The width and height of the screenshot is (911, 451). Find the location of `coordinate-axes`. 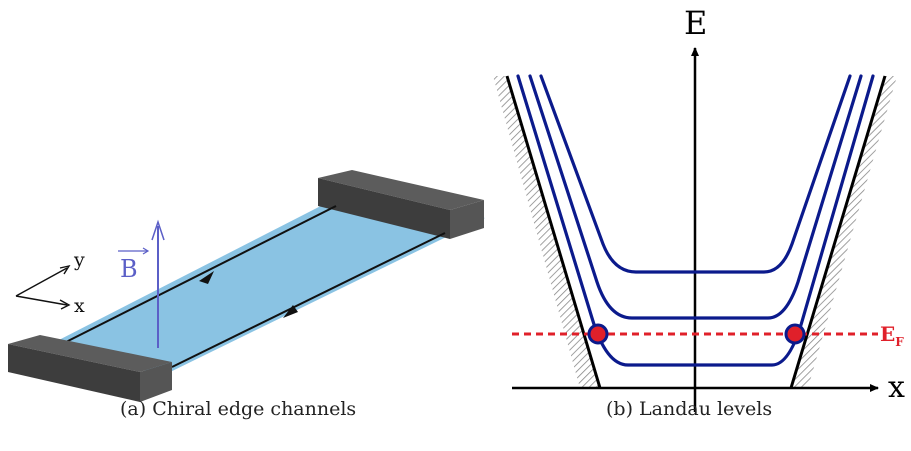

coordinate-axes is located at coordinates (43, 287).